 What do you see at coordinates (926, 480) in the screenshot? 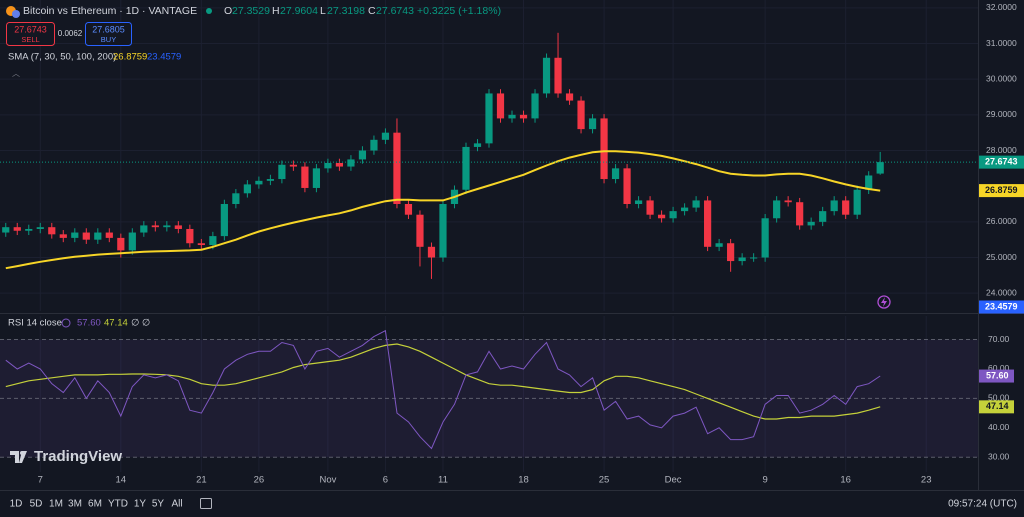
I see `x-tick-label: 23` at bounding box center [926, 480].